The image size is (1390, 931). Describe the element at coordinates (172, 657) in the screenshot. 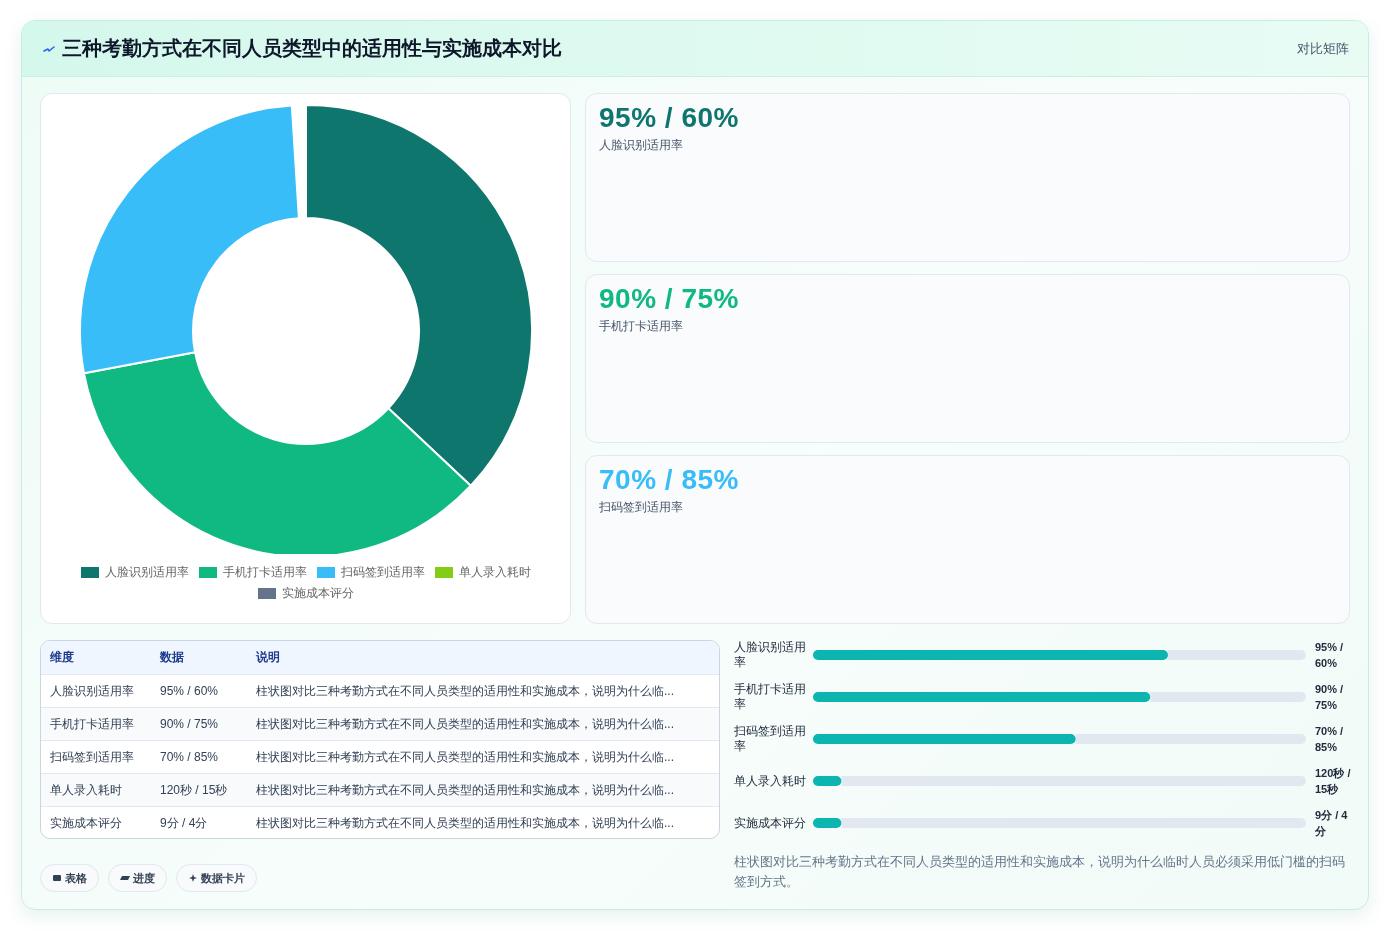

I see `text: 数据` at that location.